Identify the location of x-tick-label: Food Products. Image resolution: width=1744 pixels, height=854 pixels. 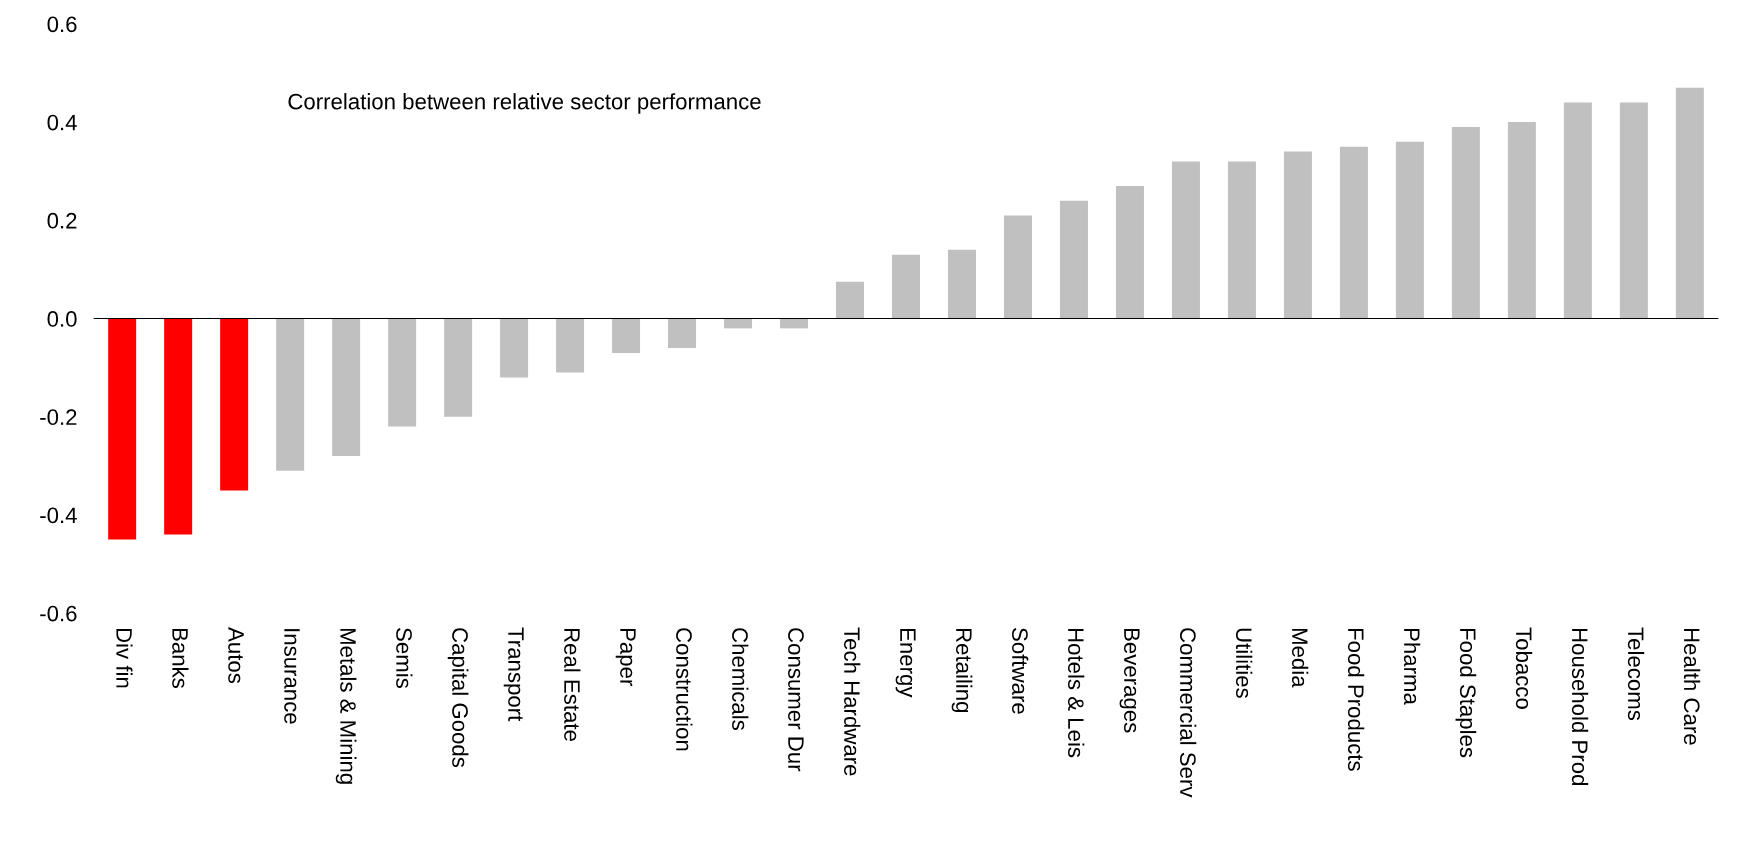
(1356, 699).